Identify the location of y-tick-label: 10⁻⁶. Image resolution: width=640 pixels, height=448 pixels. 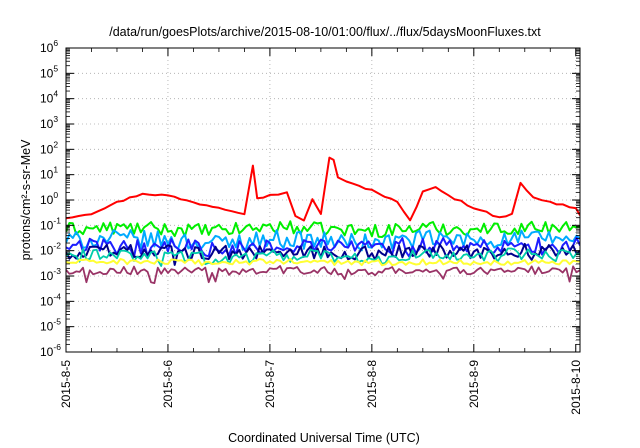
(50, 350).